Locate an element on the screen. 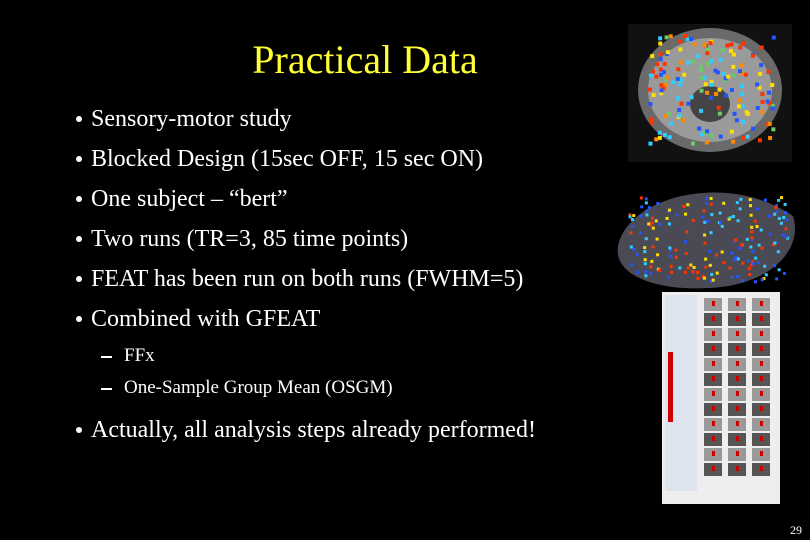 The height and width of the screenshot is (540, 810). bullet-text: FEAT has been run on both runs (FWHM=5) is located at coordinates (307, 279).